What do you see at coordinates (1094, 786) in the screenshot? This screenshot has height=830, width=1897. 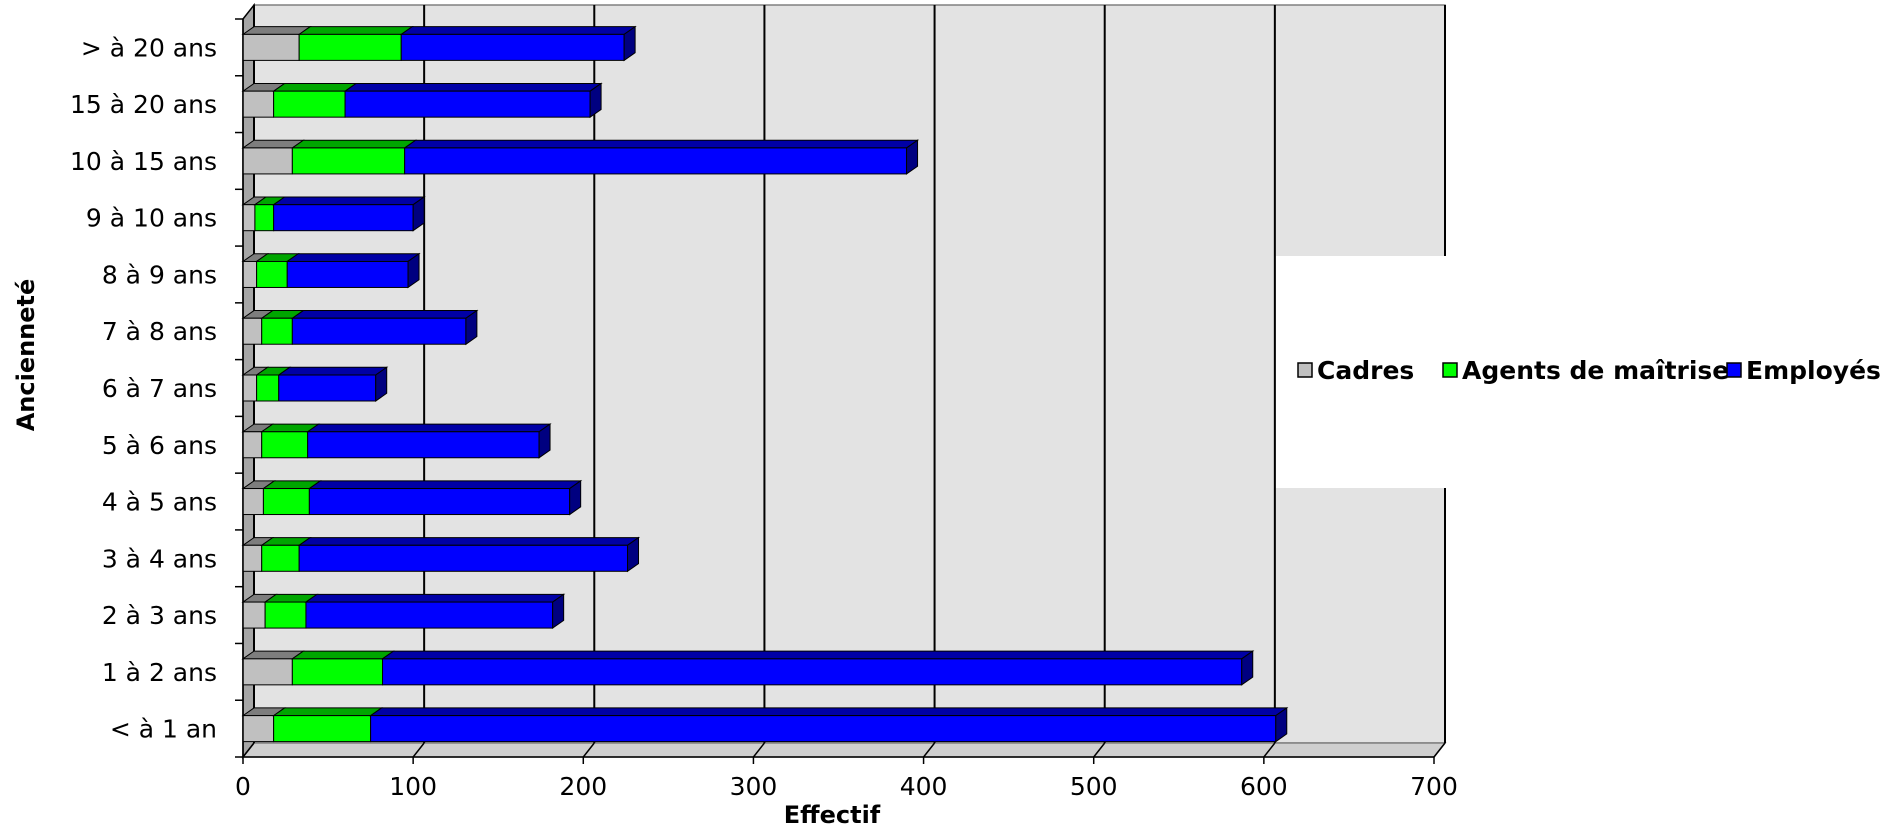 I see `x-tick-label-5: 500` at bounding box center [1094, 786].